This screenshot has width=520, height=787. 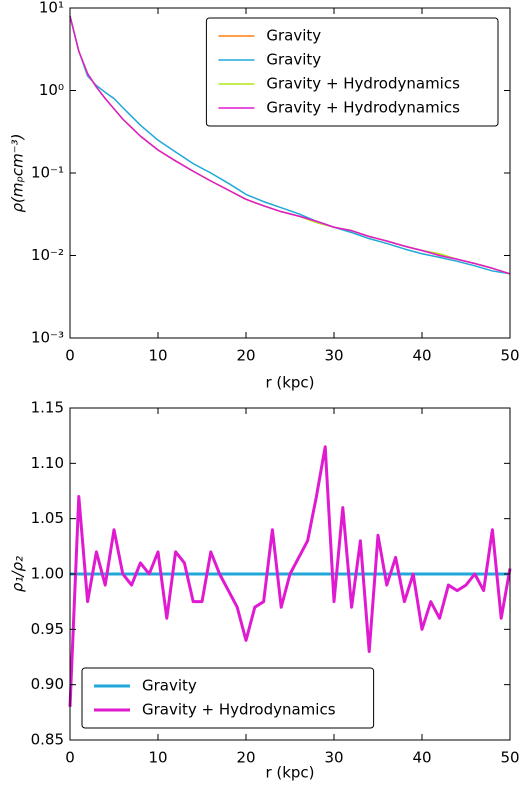 What do you see at coordinates (47, 255) in the screenshot?
I see `y-tick-label: 10⁻²` at bounding box center [47, 255].